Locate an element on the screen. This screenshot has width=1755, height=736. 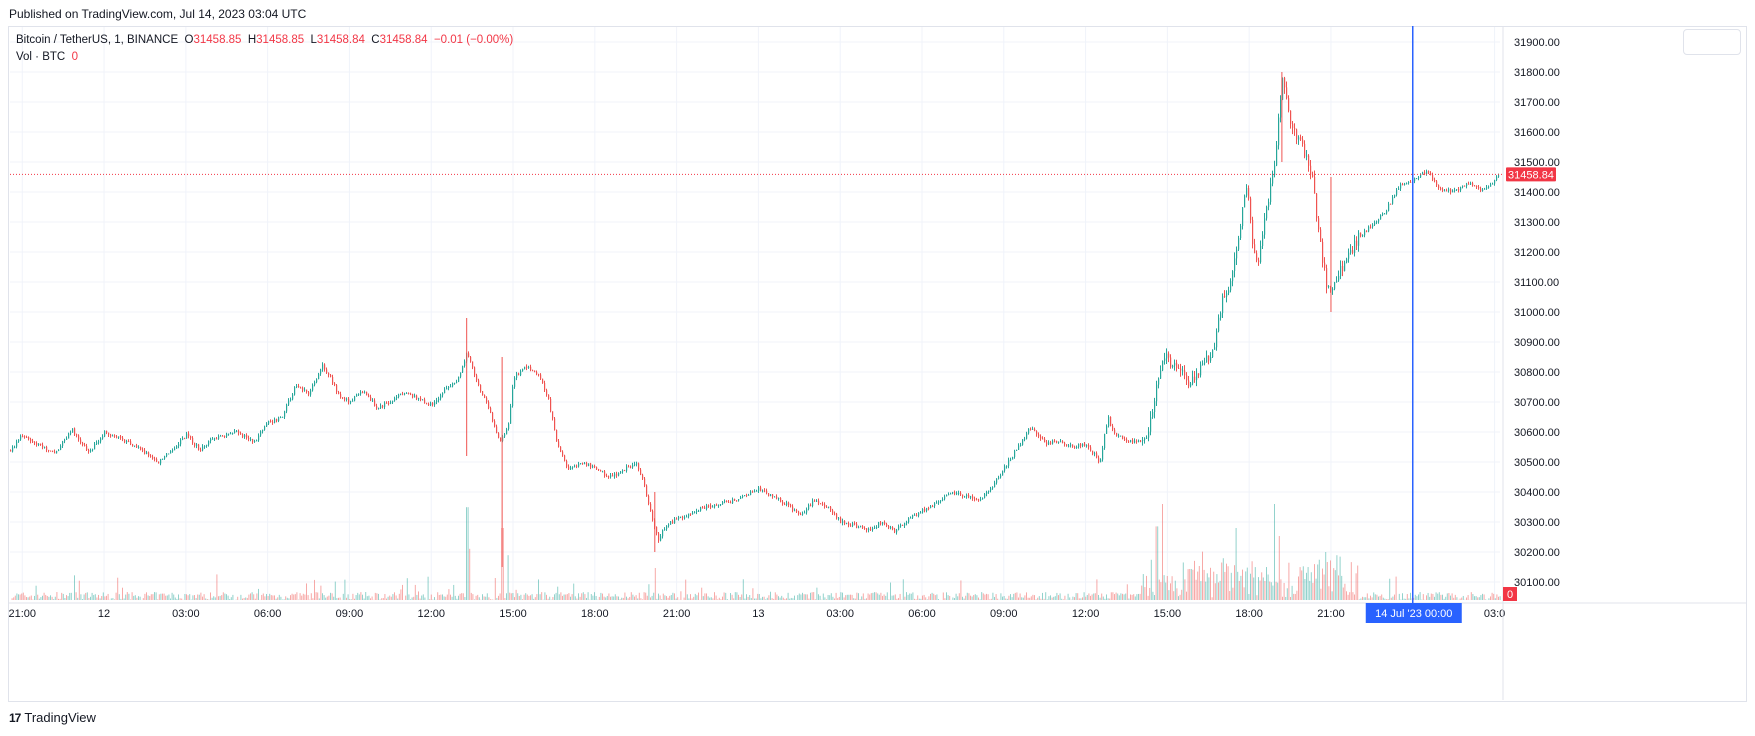
volume-series is located at coordinates (755, 552).